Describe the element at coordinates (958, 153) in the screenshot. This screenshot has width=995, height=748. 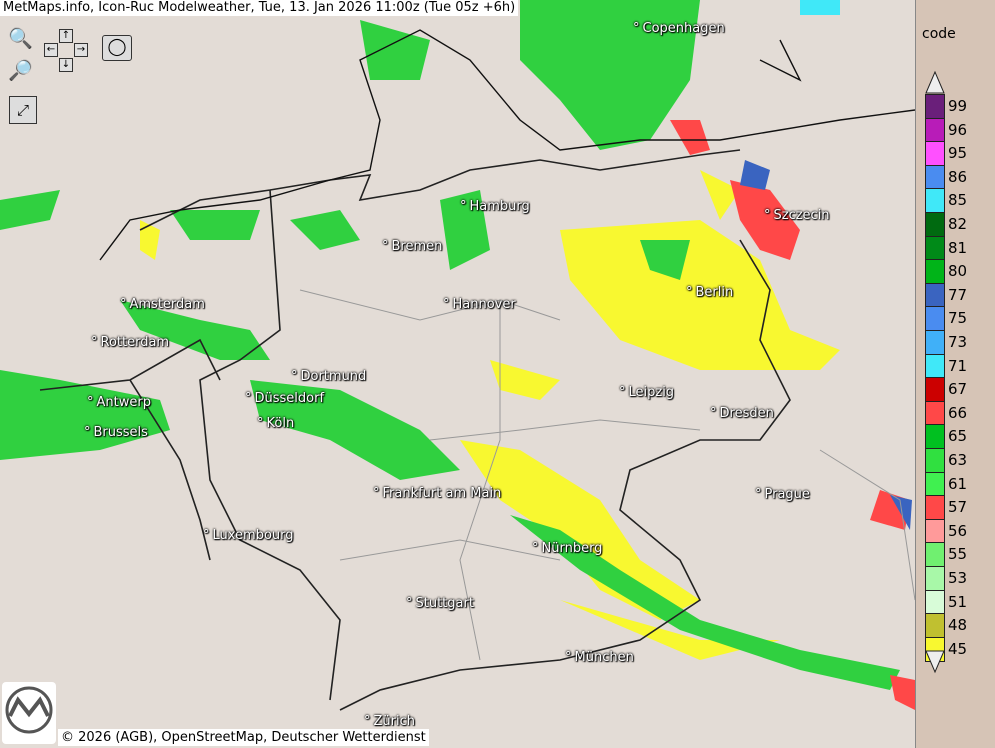
I see `legend-label: 95` at that location.